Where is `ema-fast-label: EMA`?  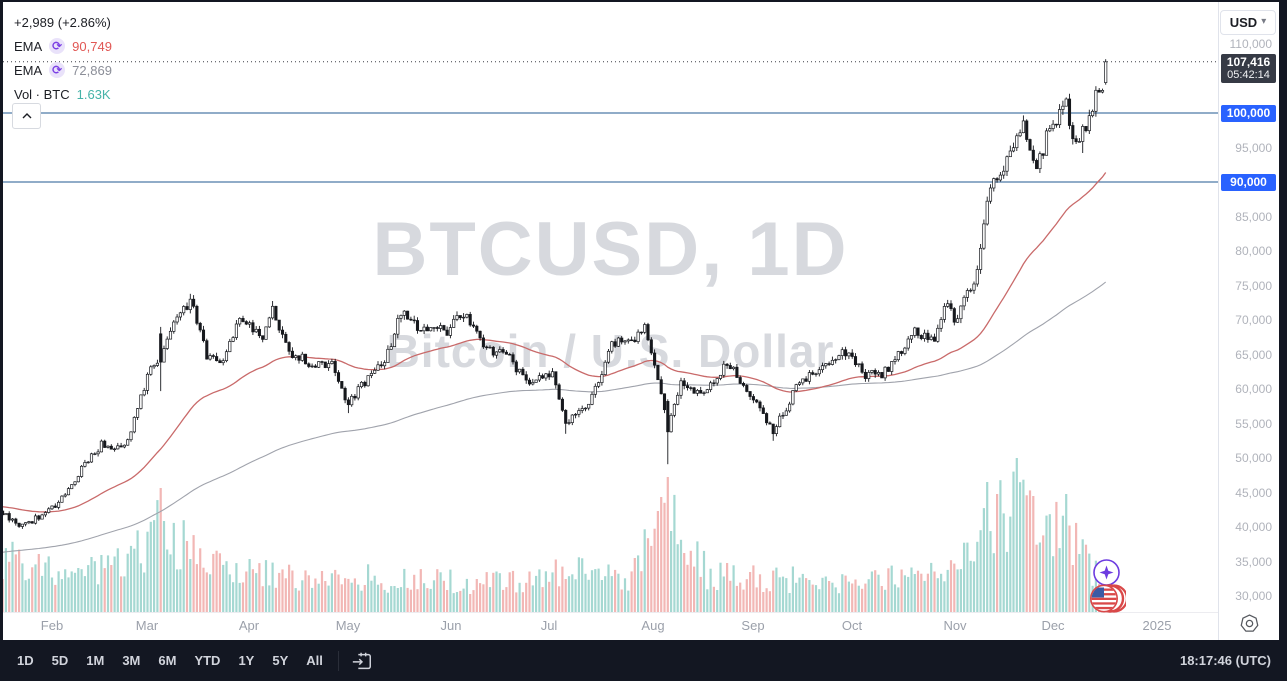
ema-fast-label: EMA is located at coordinates (28, 46).